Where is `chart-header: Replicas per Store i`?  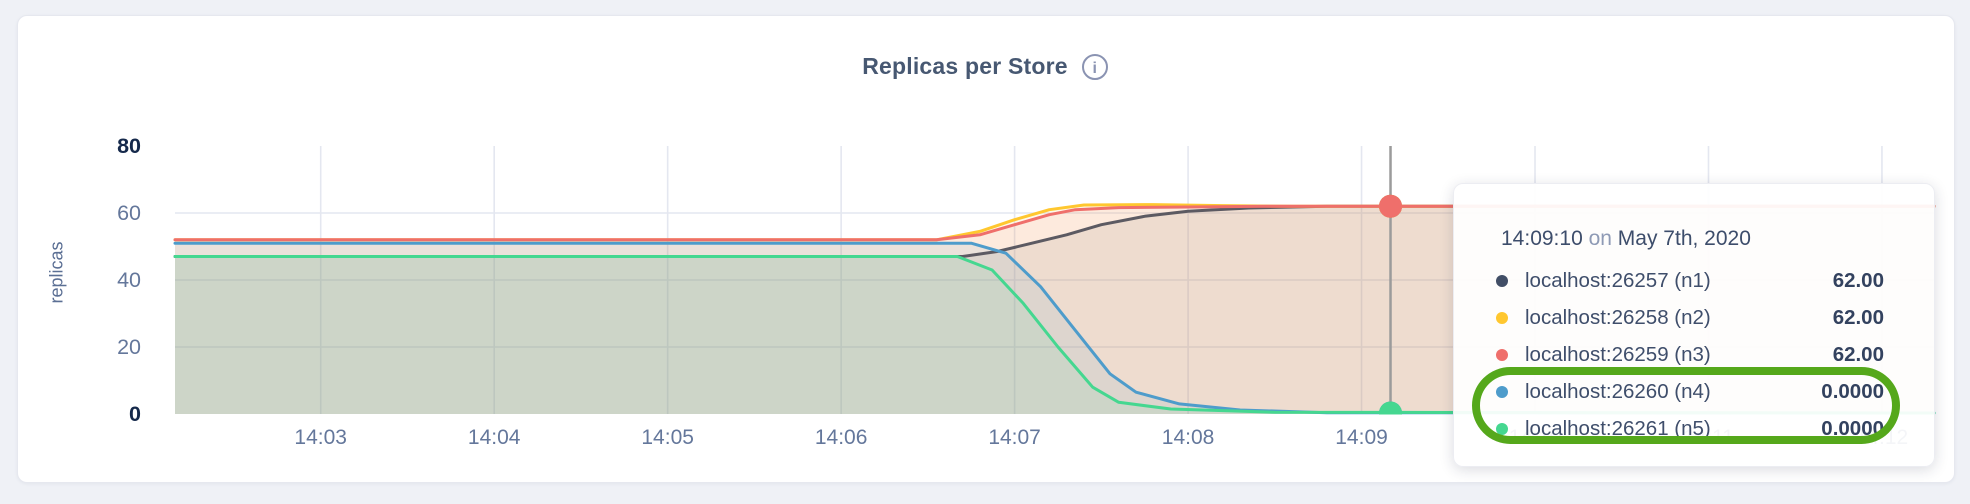
chart-header: Replicas per Store i is located at coordinates (985, 66).